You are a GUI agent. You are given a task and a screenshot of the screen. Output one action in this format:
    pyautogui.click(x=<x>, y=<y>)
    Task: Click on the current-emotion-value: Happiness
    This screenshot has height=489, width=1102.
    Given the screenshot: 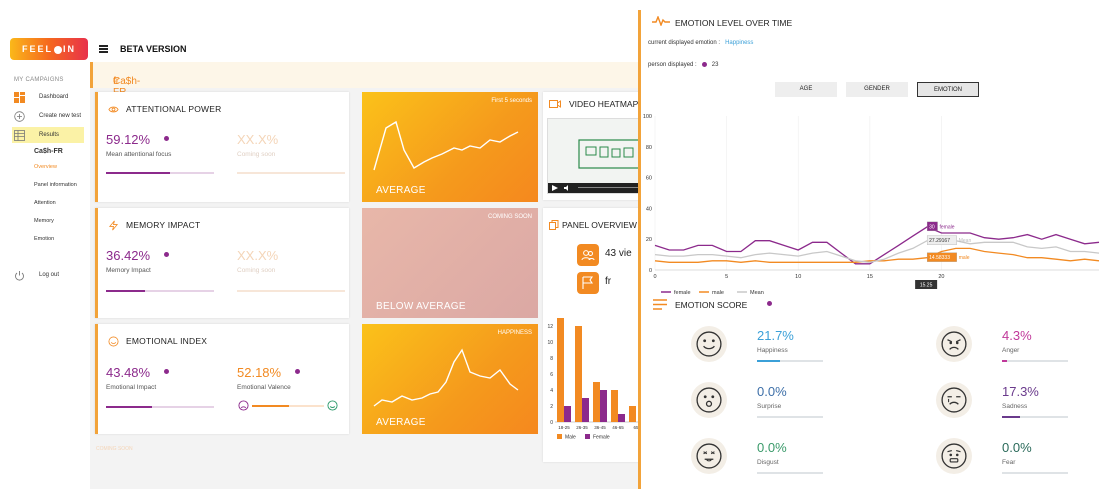 What is the action you would take?
    pyautogui.click(x=739, y=43)
    